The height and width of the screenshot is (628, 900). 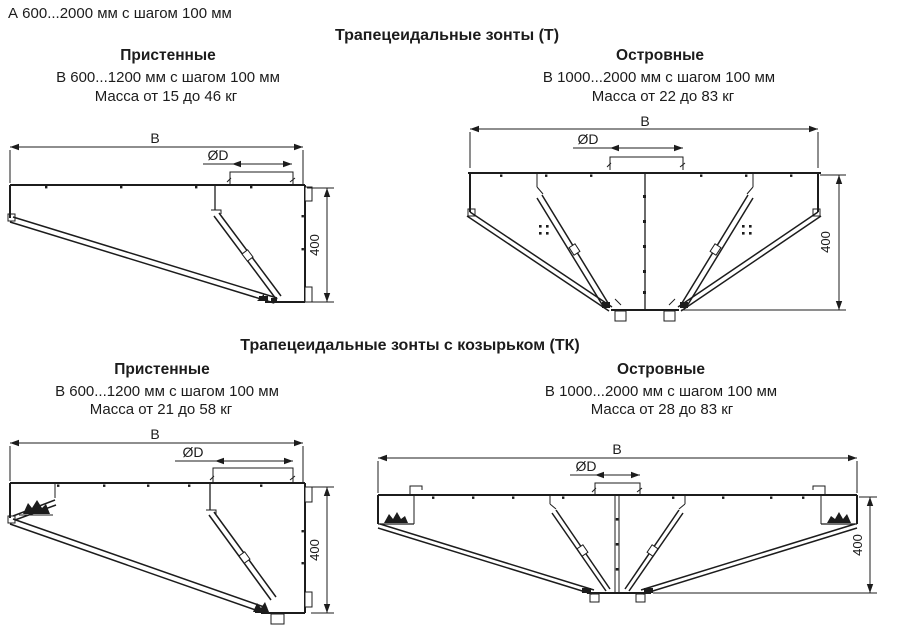 I want to click on drawing-wall-hood-t: B ØD, so click(x=170, y=217).